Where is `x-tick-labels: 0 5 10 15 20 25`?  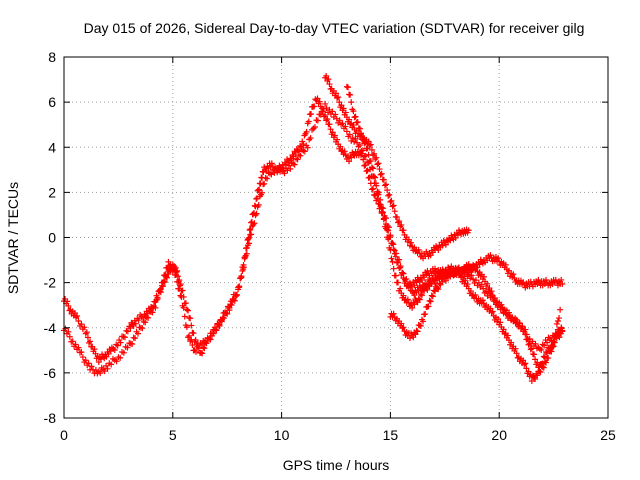
x-tick-labels: 0 5 10 15 20 25 is located at coordinates (338, 435).